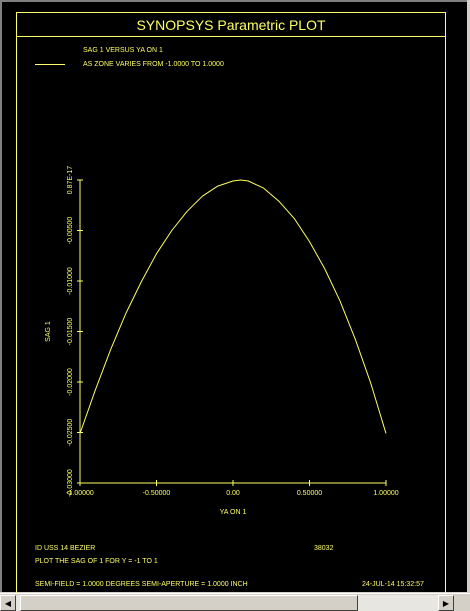  I want to click on arrow-left-icon: ◀, so click(8, 603).